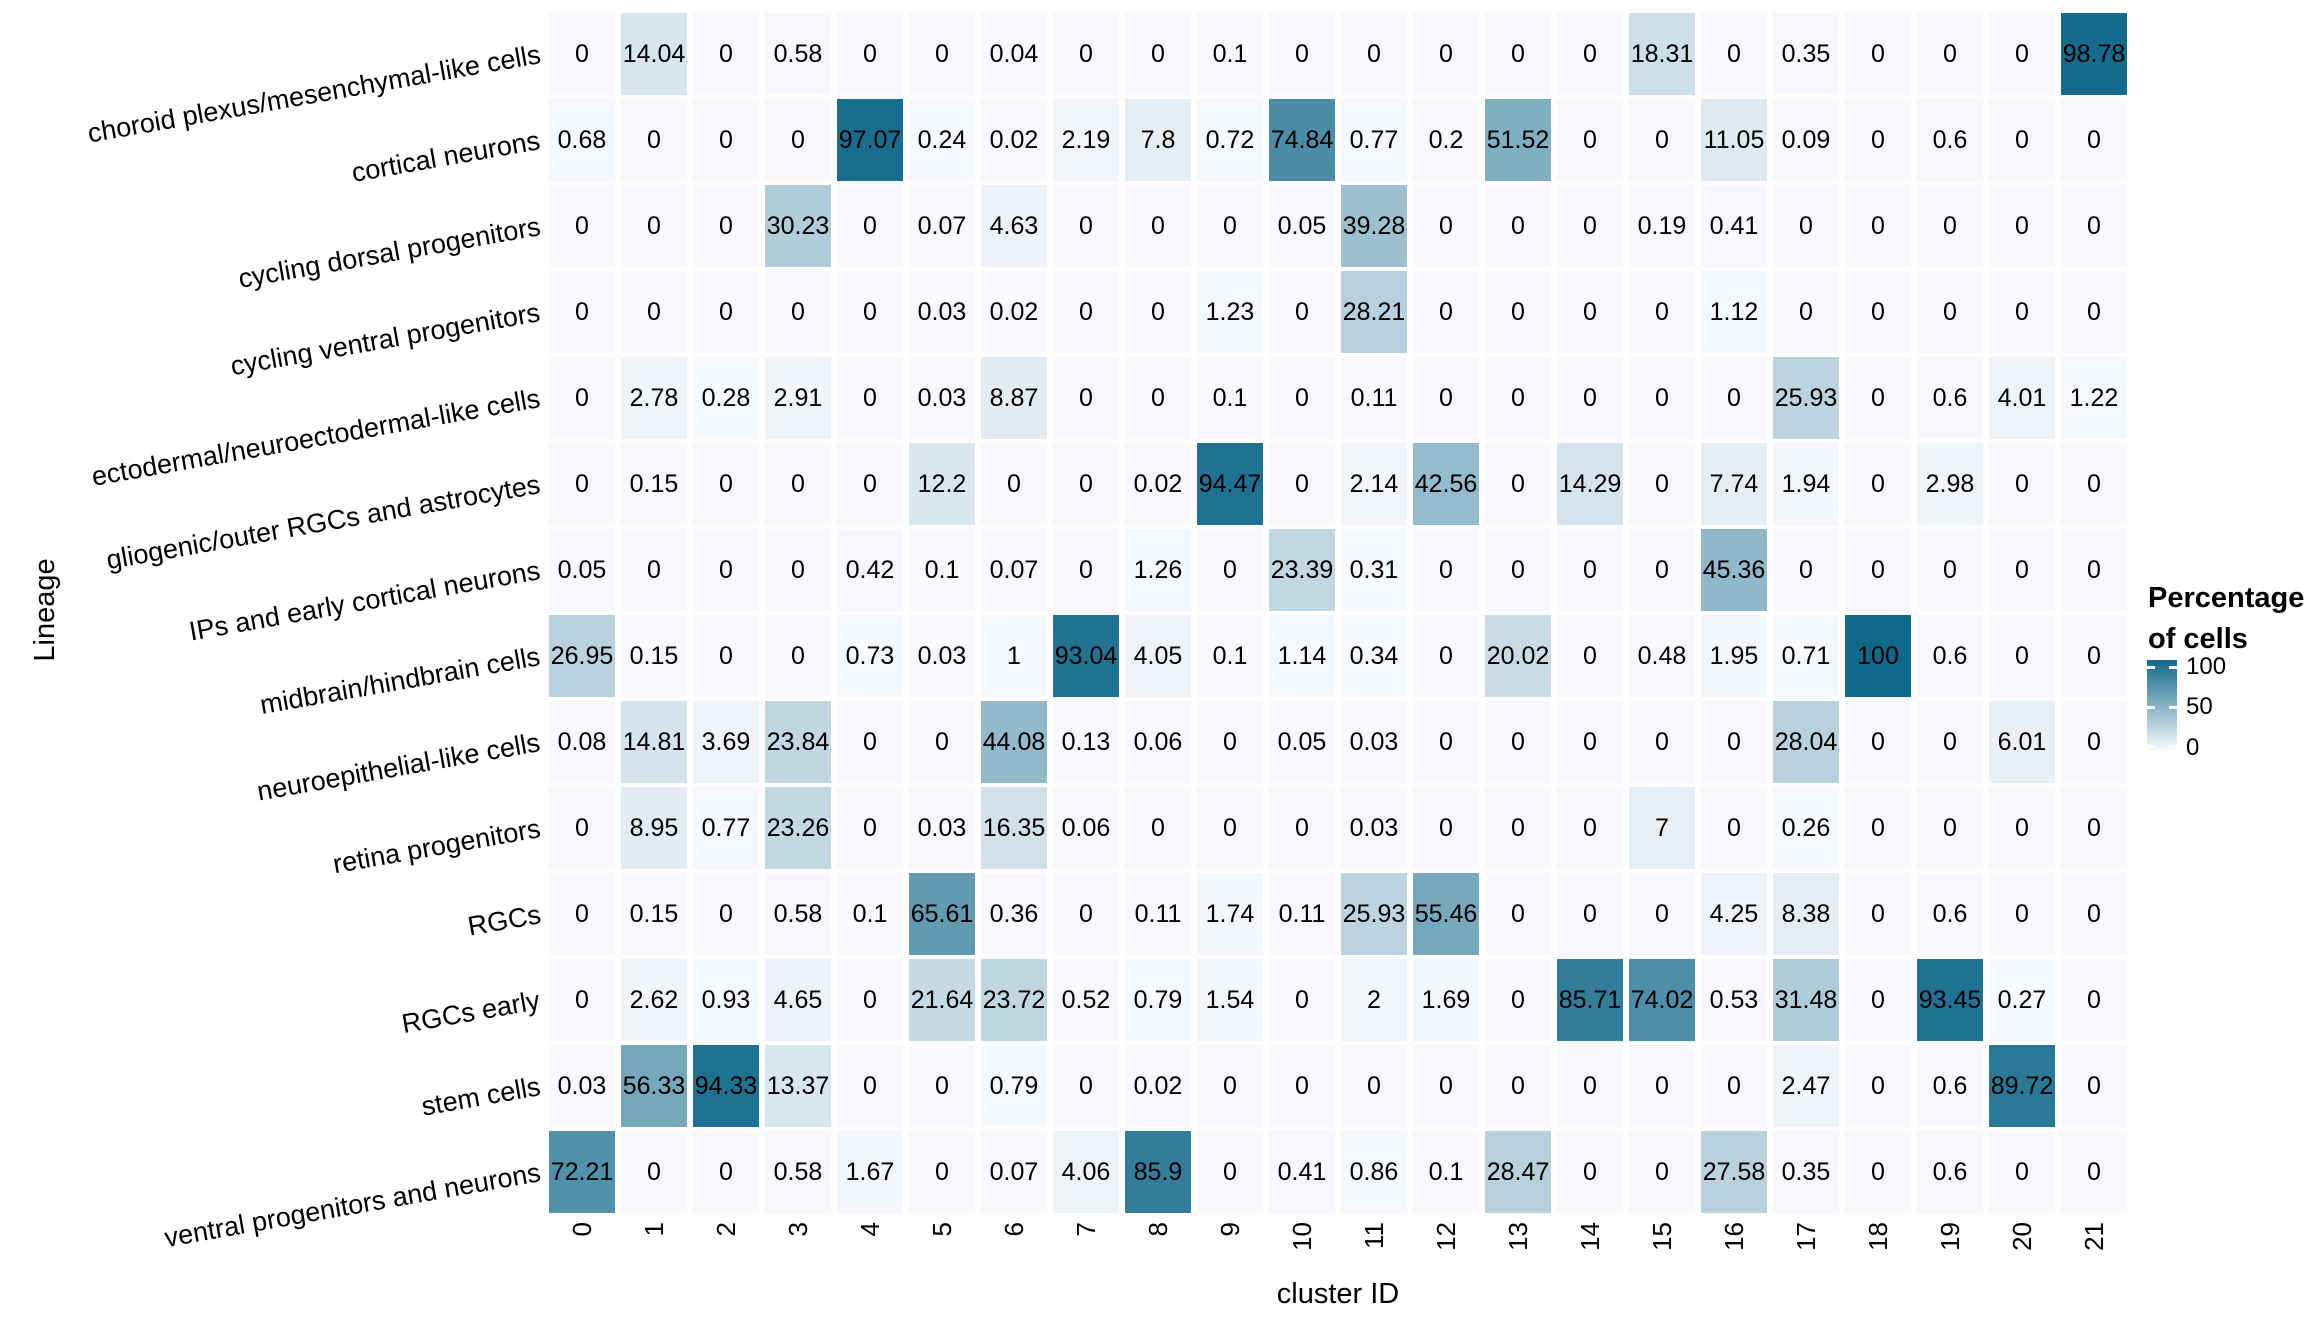 This screenshot has width=2304, height=1344. I want to click on heatmap-cell: 8.38, so click(1806, 914).